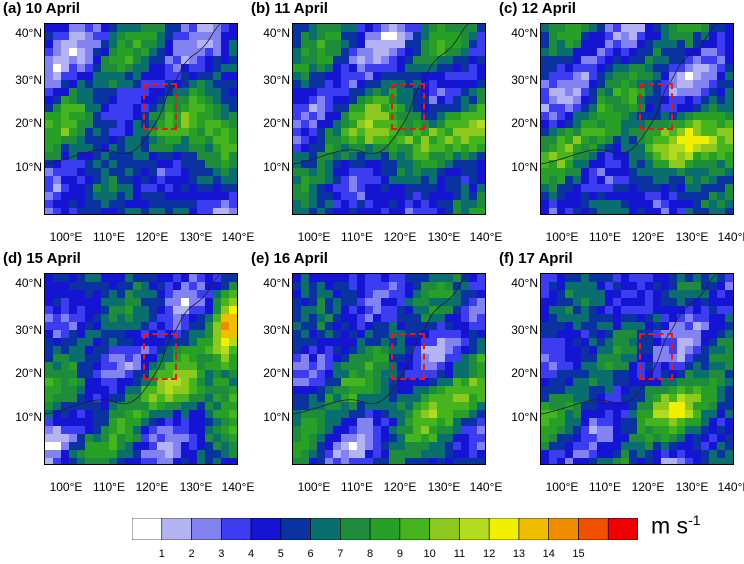 This screenshot has height=564, width=744. What do you see at coordinates (489, 554) in the screenshot?
I see `colorbar-tick-label: 12` at bounding box center [489, 554].